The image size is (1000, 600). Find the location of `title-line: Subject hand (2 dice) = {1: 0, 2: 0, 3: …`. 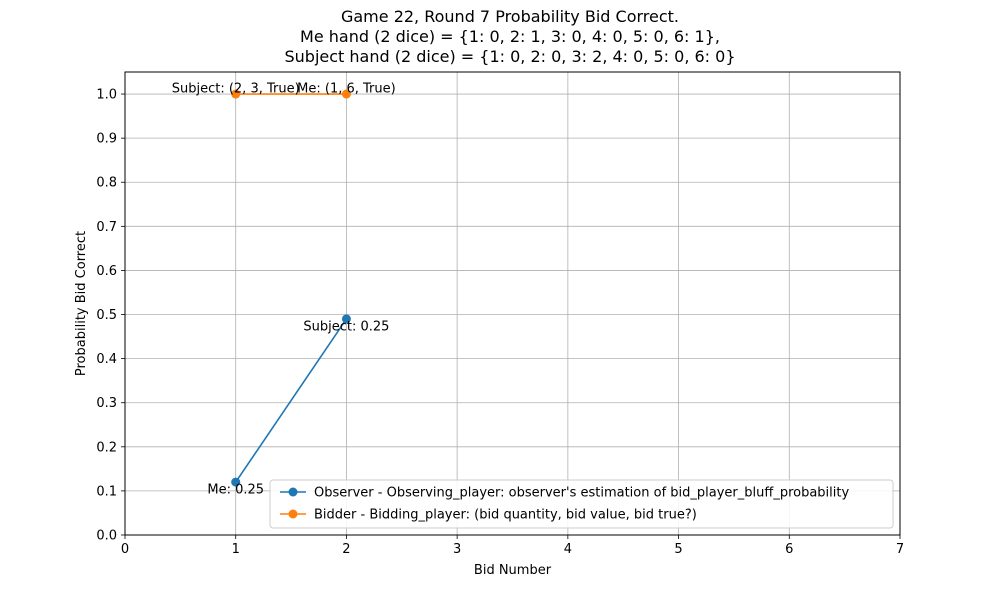

title-line: Subject hand (2 dice) = {1: 0, 2: 0, 3: … is located at coordinates (509, 56).